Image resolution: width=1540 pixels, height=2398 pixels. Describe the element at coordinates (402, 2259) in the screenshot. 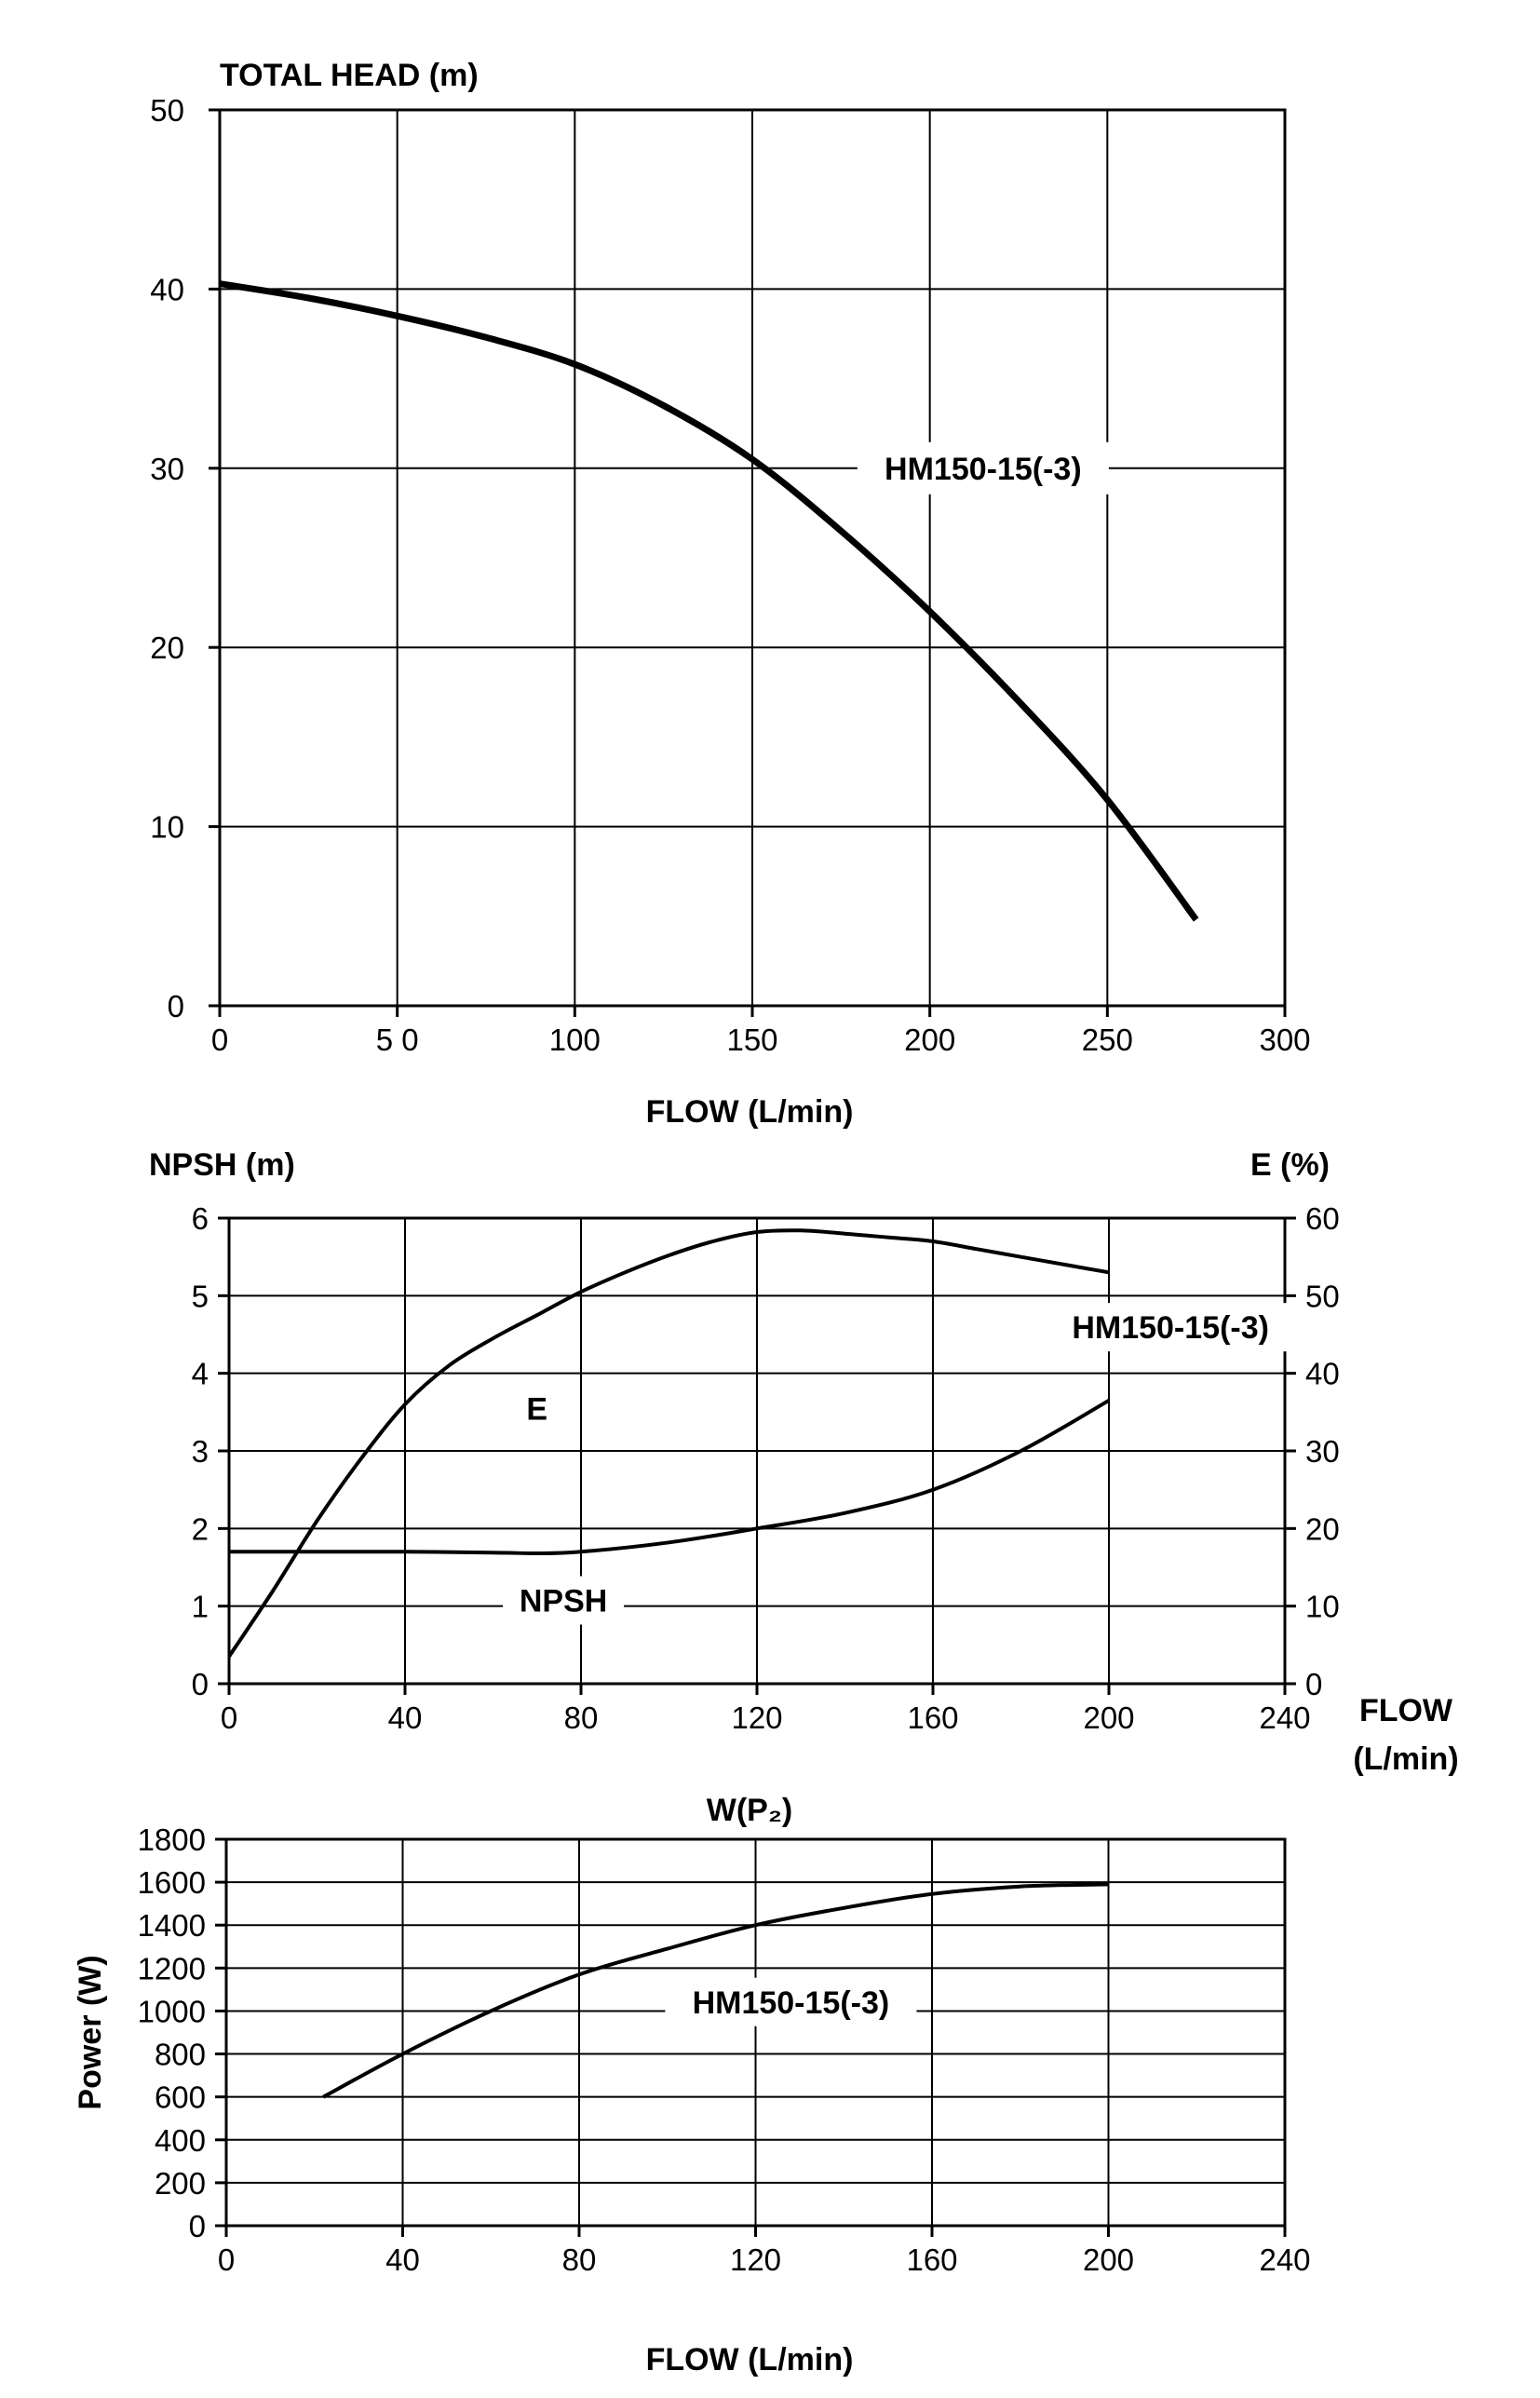

I see `power-x-tick-label: 40` at that location.